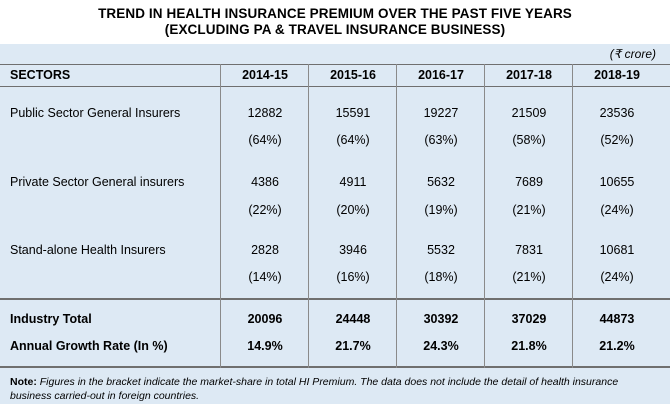  What do you see at coordinates (529, 75) in the screenshot?
I see `year-header-2017-18: 2017-18` at bounding box center [529, 75].